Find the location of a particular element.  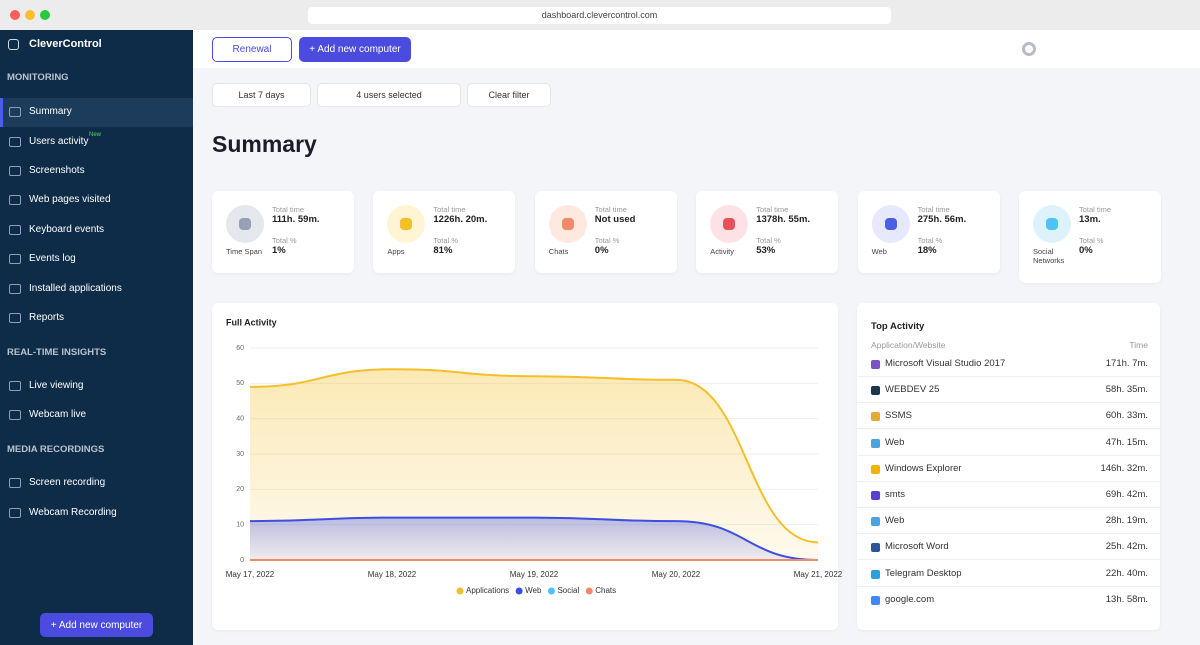

address-bar: dashboard.clevercontrol.com is located at coordinates (599, 15).